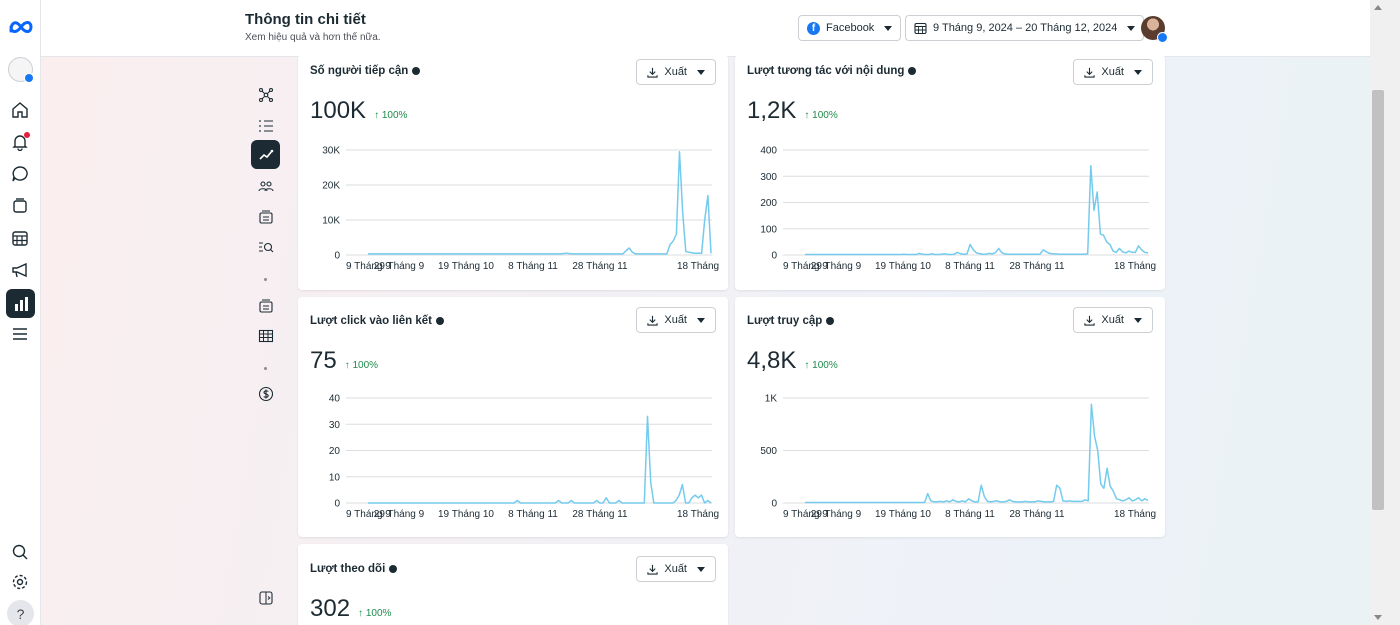  What do you see at coordinates (20, 334) in the screenshot?
I see `menu-icon` at bounding box center [20, 334].